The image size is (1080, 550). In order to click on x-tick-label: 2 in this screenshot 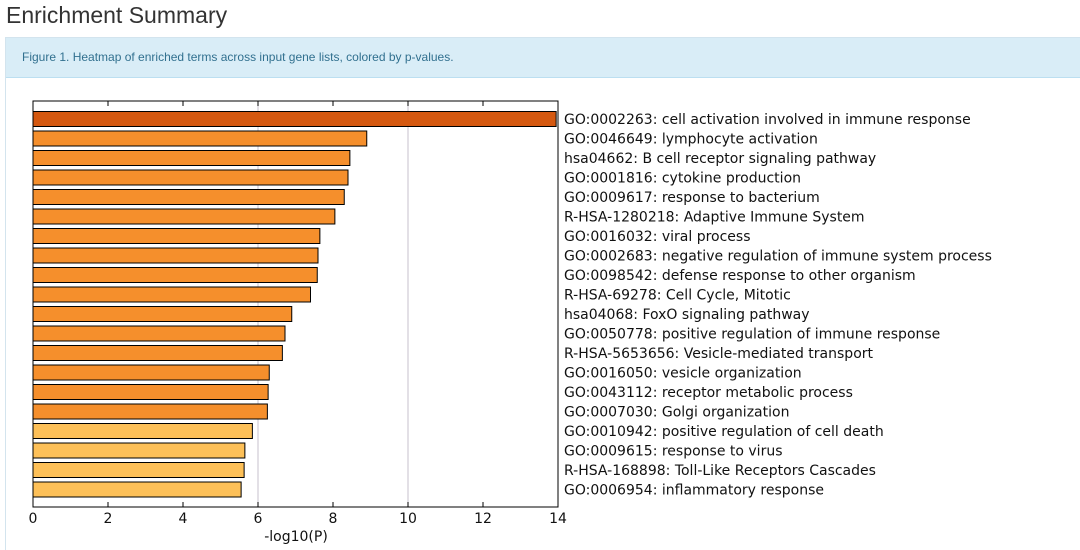, I will do `click(108, 519)`.